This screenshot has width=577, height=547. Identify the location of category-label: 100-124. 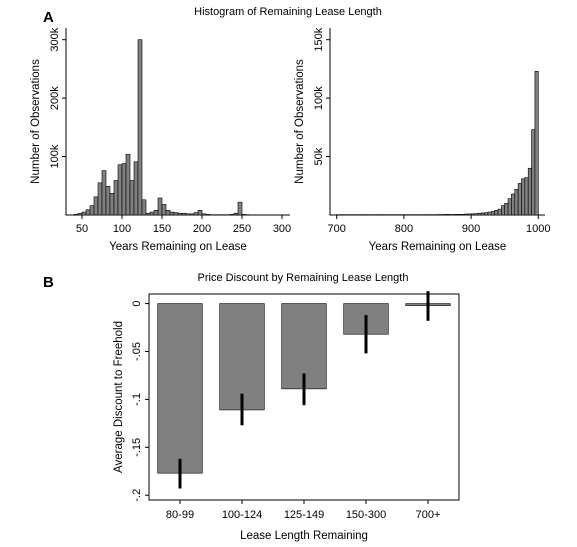
(242, 515).